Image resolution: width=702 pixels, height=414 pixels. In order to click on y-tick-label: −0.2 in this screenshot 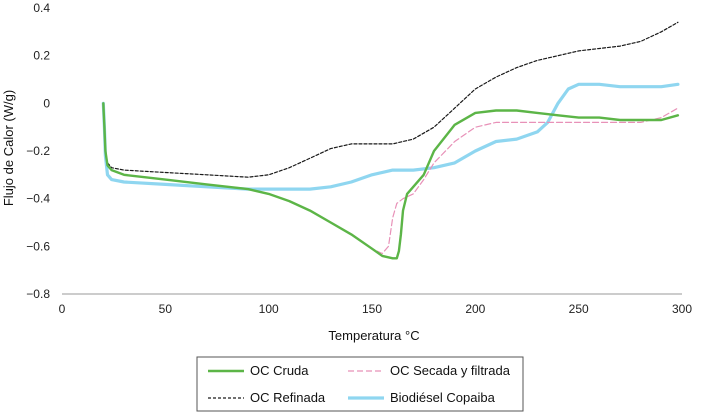, I will do `click(38, 151)`.